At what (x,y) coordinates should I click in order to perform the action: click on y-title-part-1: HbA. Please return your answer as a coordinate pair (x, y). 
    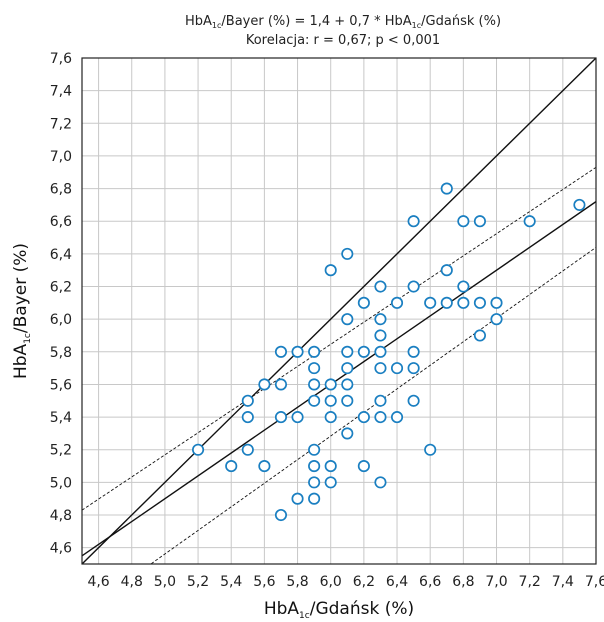
    Looking at the image, I should click on (21, 361).